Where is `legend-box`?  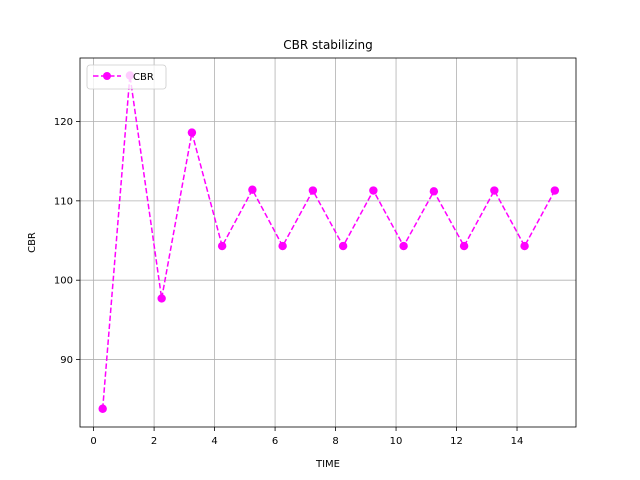 legend-box is located at coordinates (126, 77).